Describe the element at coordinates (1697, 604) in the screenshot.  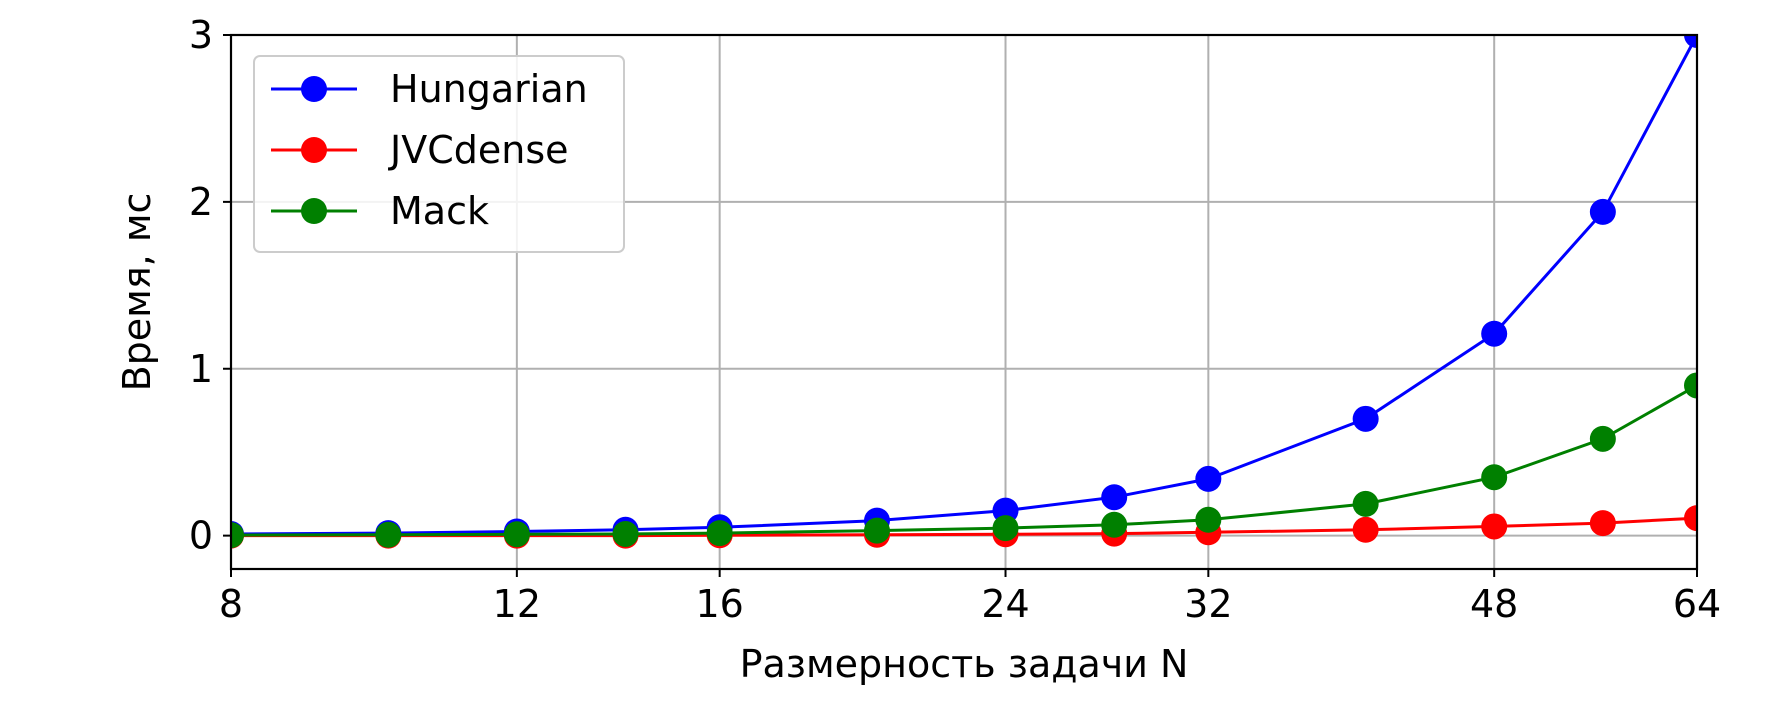
I see `x-tick-label: 64` at that location.